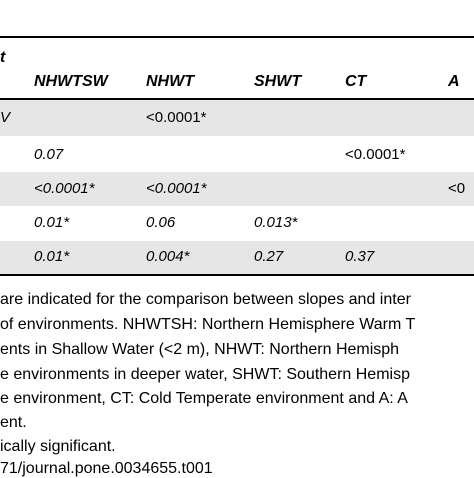 The width and height of the screenshot is (474, 478). Describe the element at coordinates (71, 81) in the screenshot. I see `column-header-nhwtsw: NHWTSW` at that location.